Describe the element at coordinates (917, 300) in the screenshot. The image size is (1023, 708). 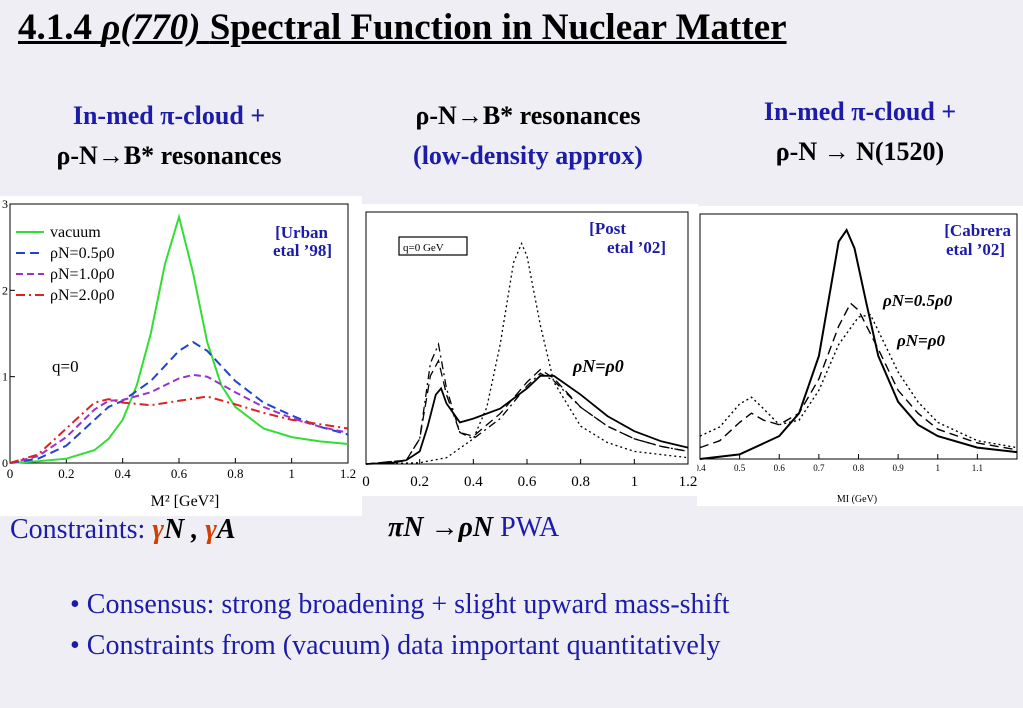
I see `chart3-annotation-1: ρN=0.5ρ0` at that location.